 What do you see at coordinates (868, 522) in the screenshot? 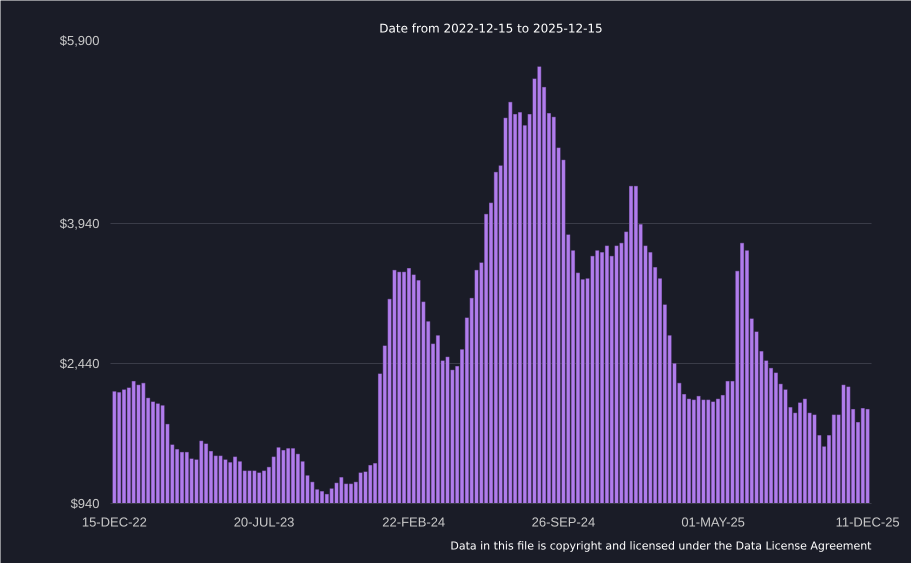
I see `x-tick-label: 11-DEC-25` at bounding box center [868, 522].